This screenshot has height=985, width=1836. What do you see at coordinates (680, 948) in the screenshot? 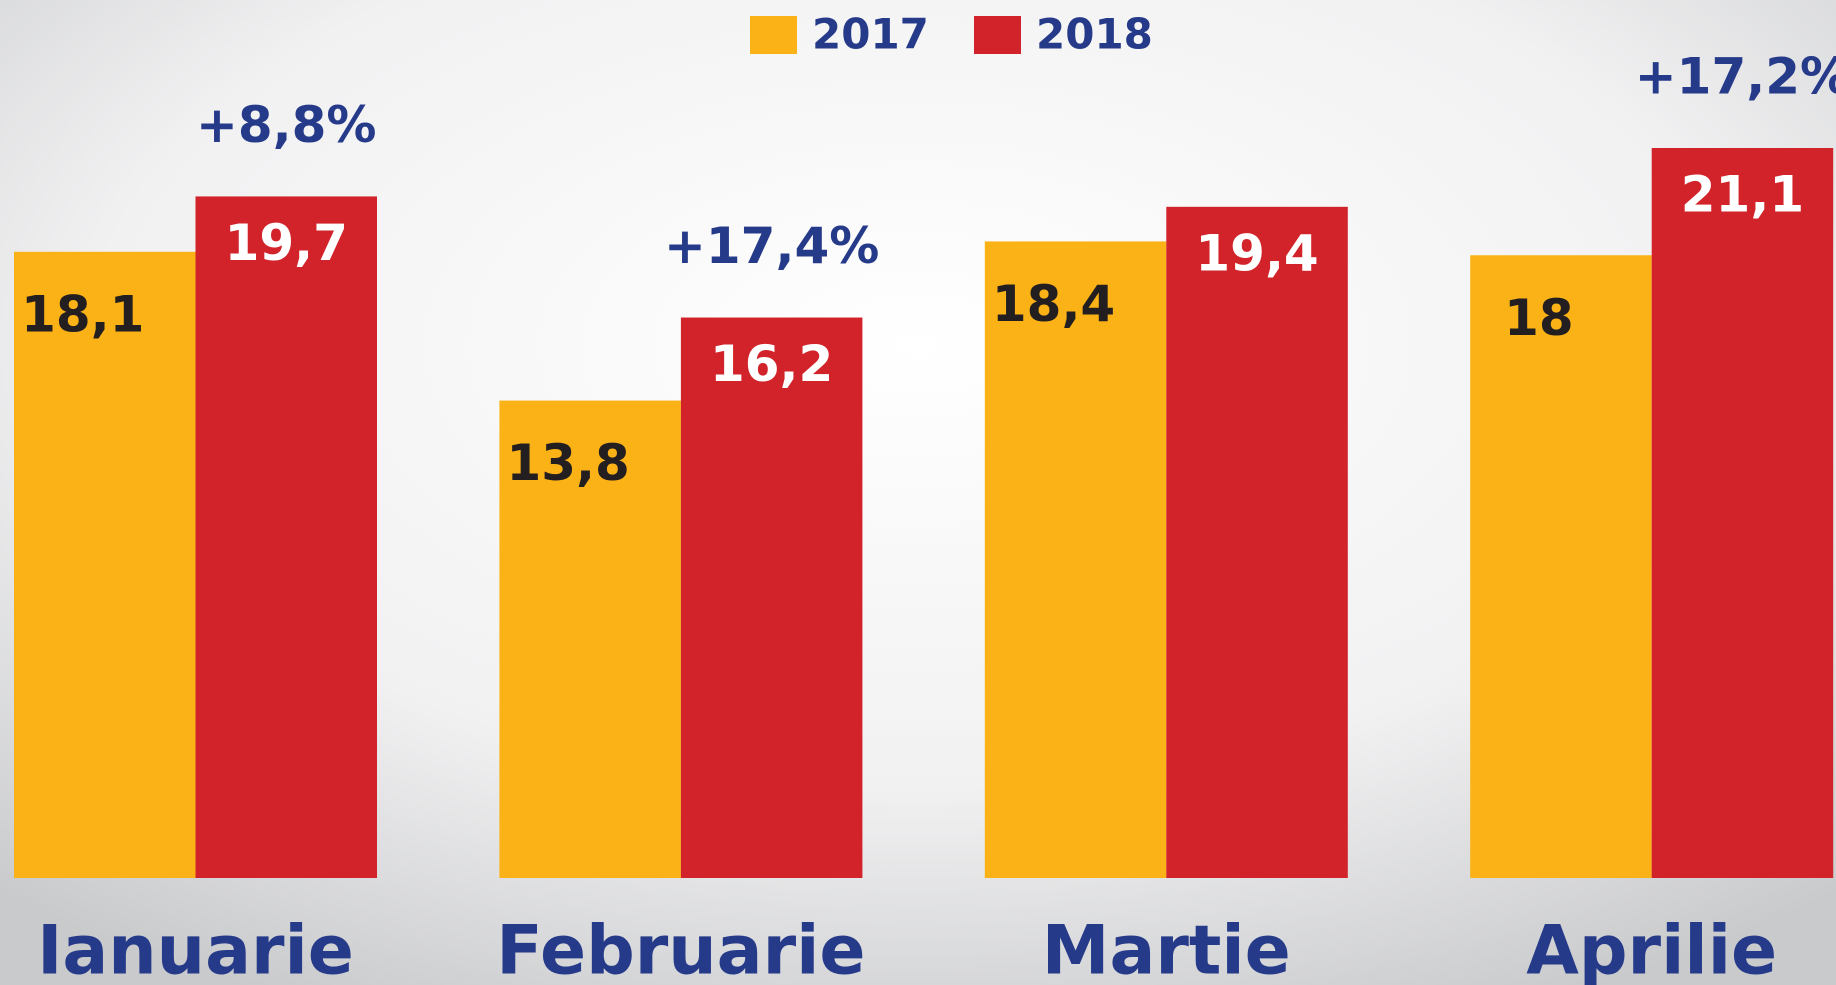
I see `x-tick-label: Februarie` at bounding box center [680, 948].